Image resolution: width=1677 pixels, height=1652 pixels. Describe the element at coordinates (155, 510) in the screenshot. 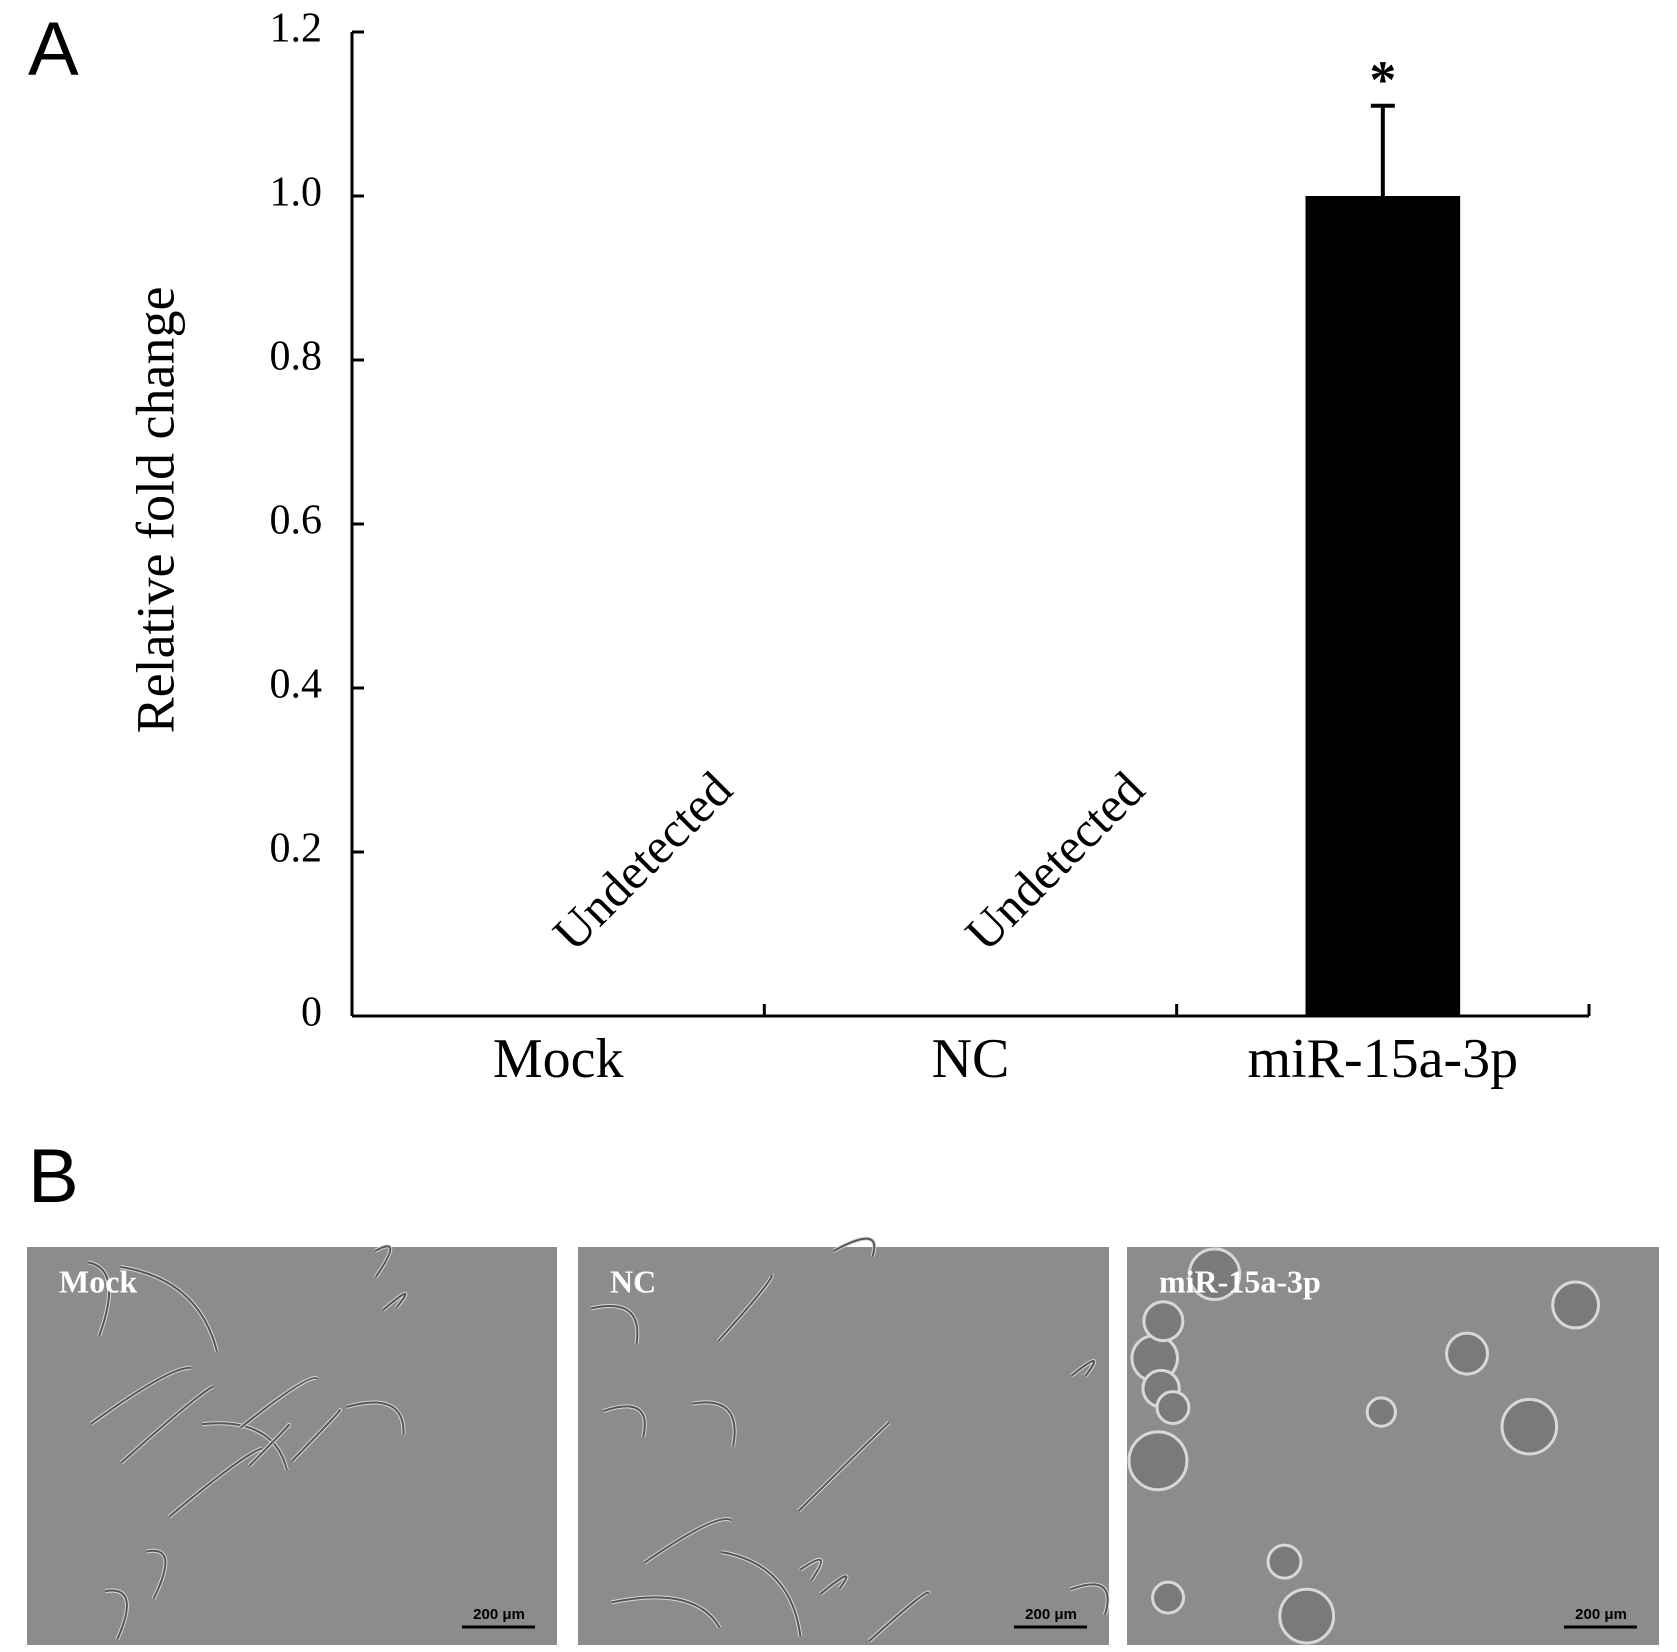

I see `y-axis-label: Relative fold change` at that location.